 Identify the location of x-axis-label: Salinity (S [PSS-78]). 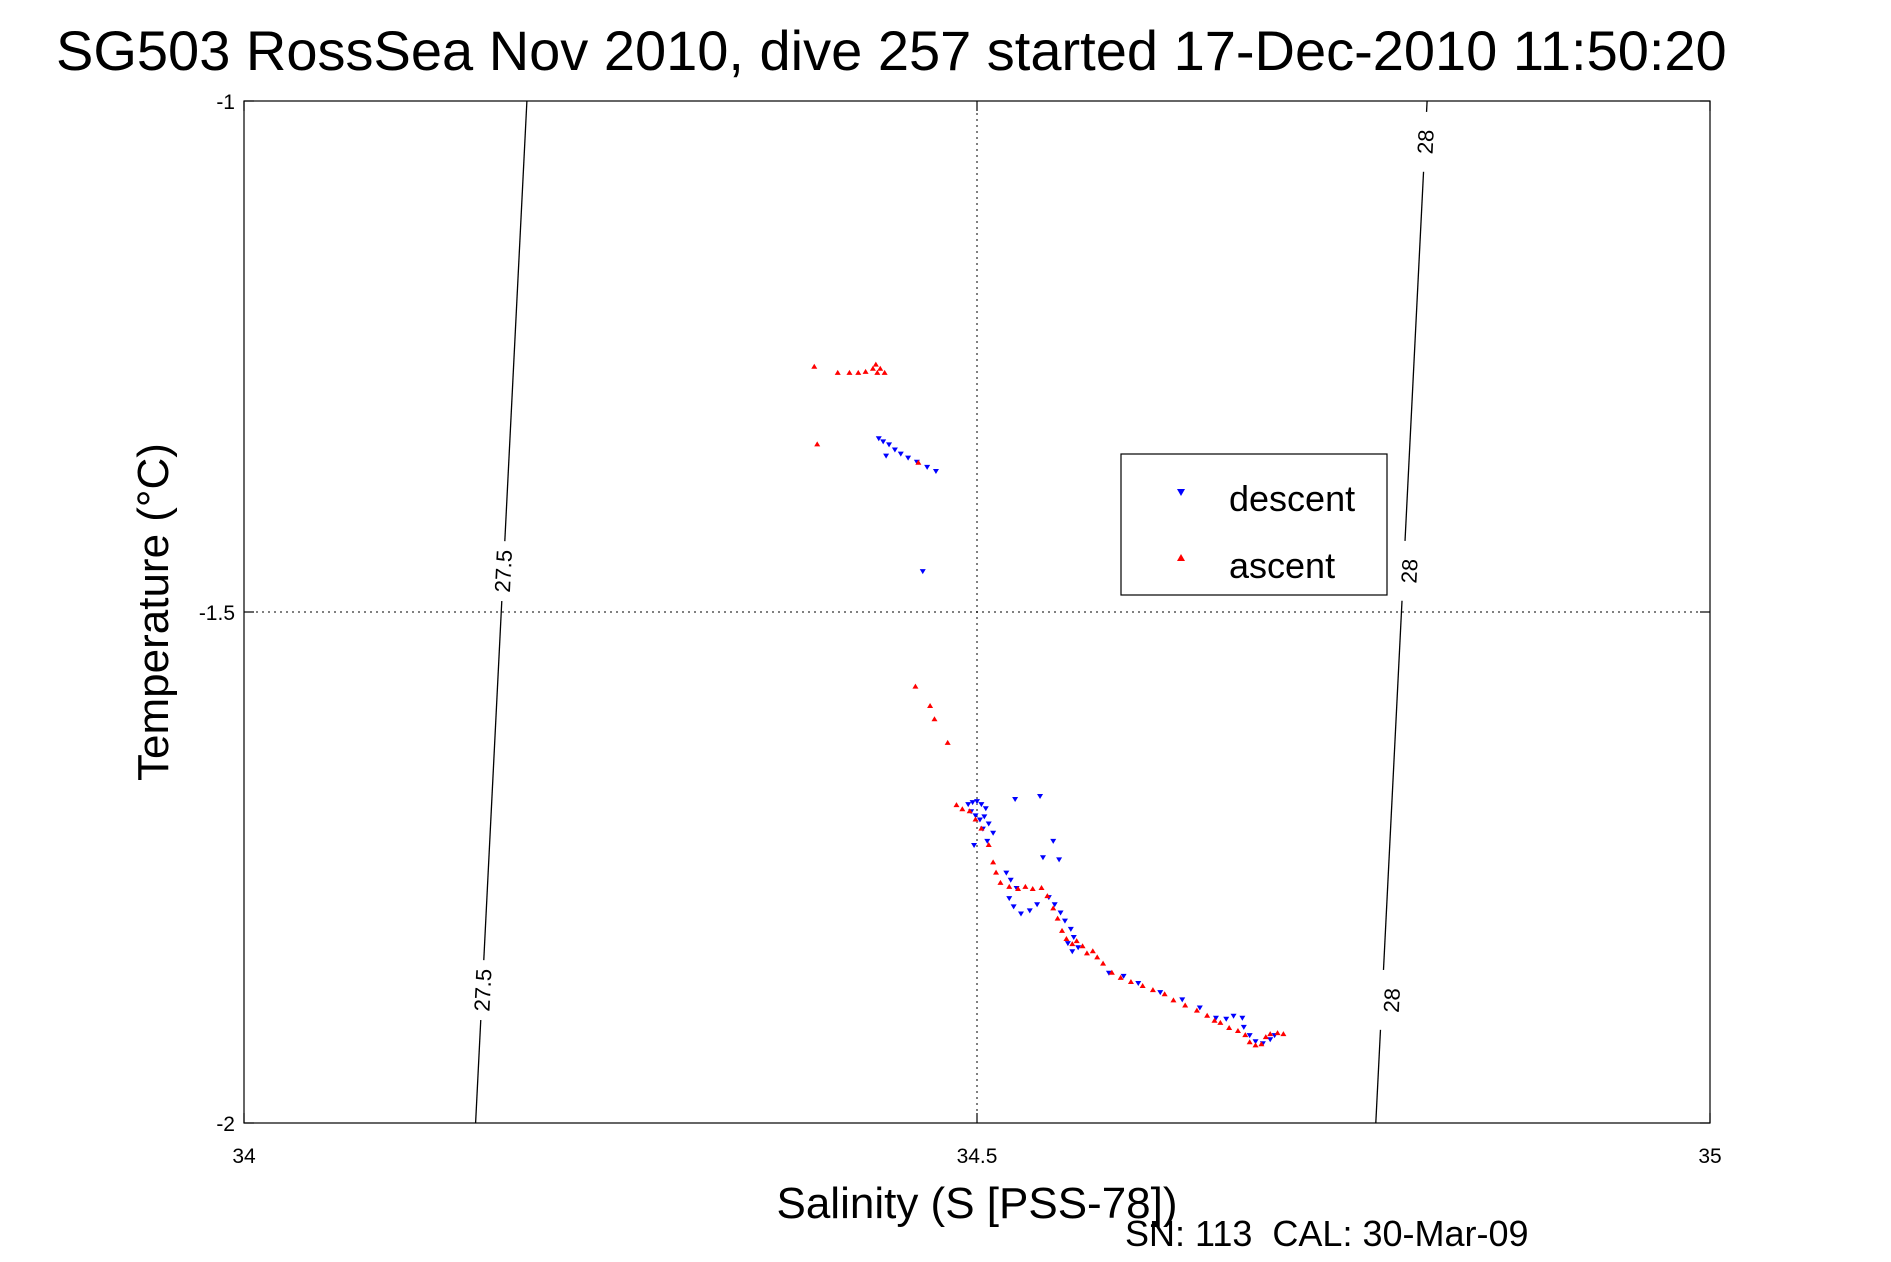
(976, 1203).